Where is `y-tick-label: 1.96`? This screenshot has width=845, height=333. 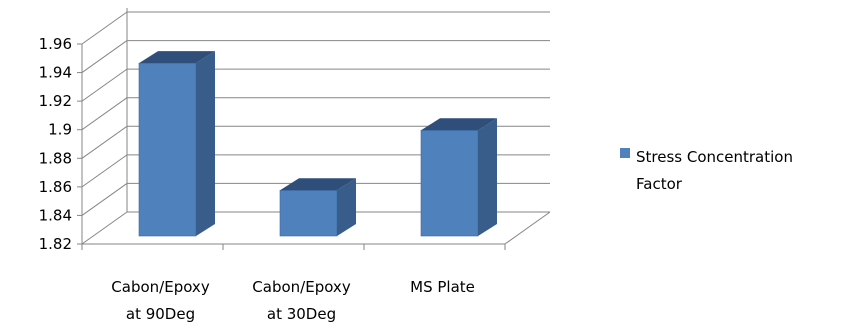
y-tick-label: 1.96 is located at coordinates (55, 44).